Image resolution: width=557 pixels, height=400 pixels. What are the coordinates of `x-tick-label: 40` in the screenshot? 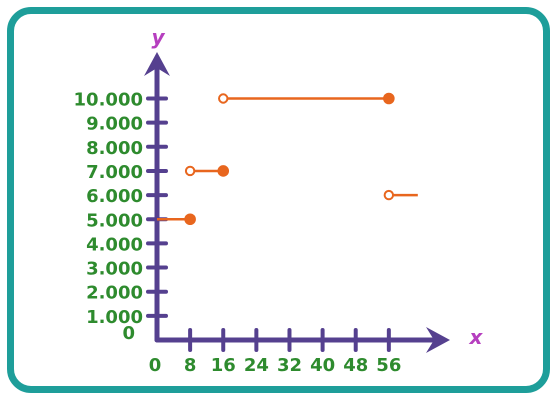 It's located at (322, 365).